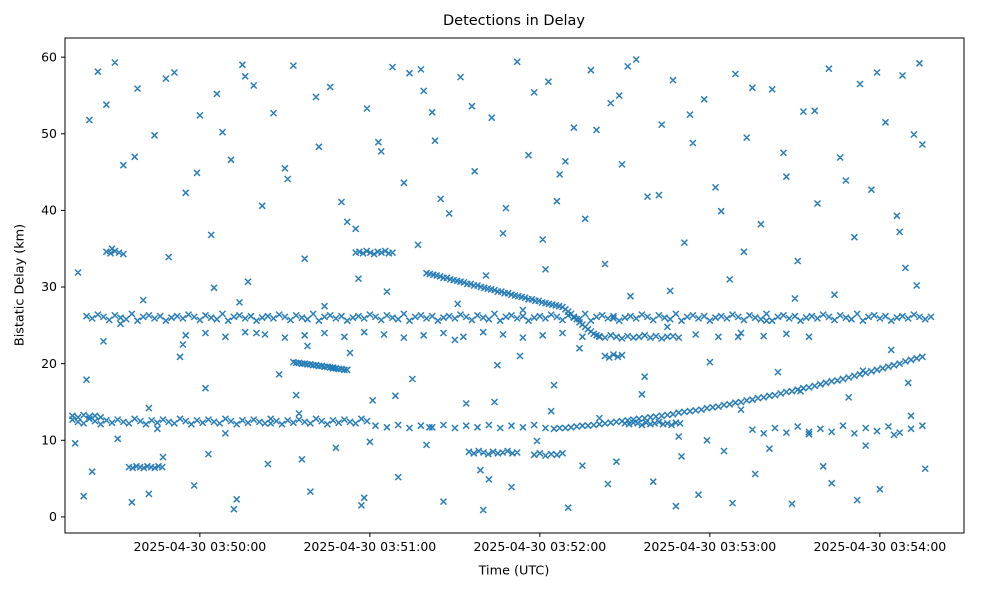 The image size is (989, 590). What do you see at coordinates (709, 546) in the screenshot?
I see `x-tick-label: 2025-04-30 03:53:00` at bounding box center [709, 546].